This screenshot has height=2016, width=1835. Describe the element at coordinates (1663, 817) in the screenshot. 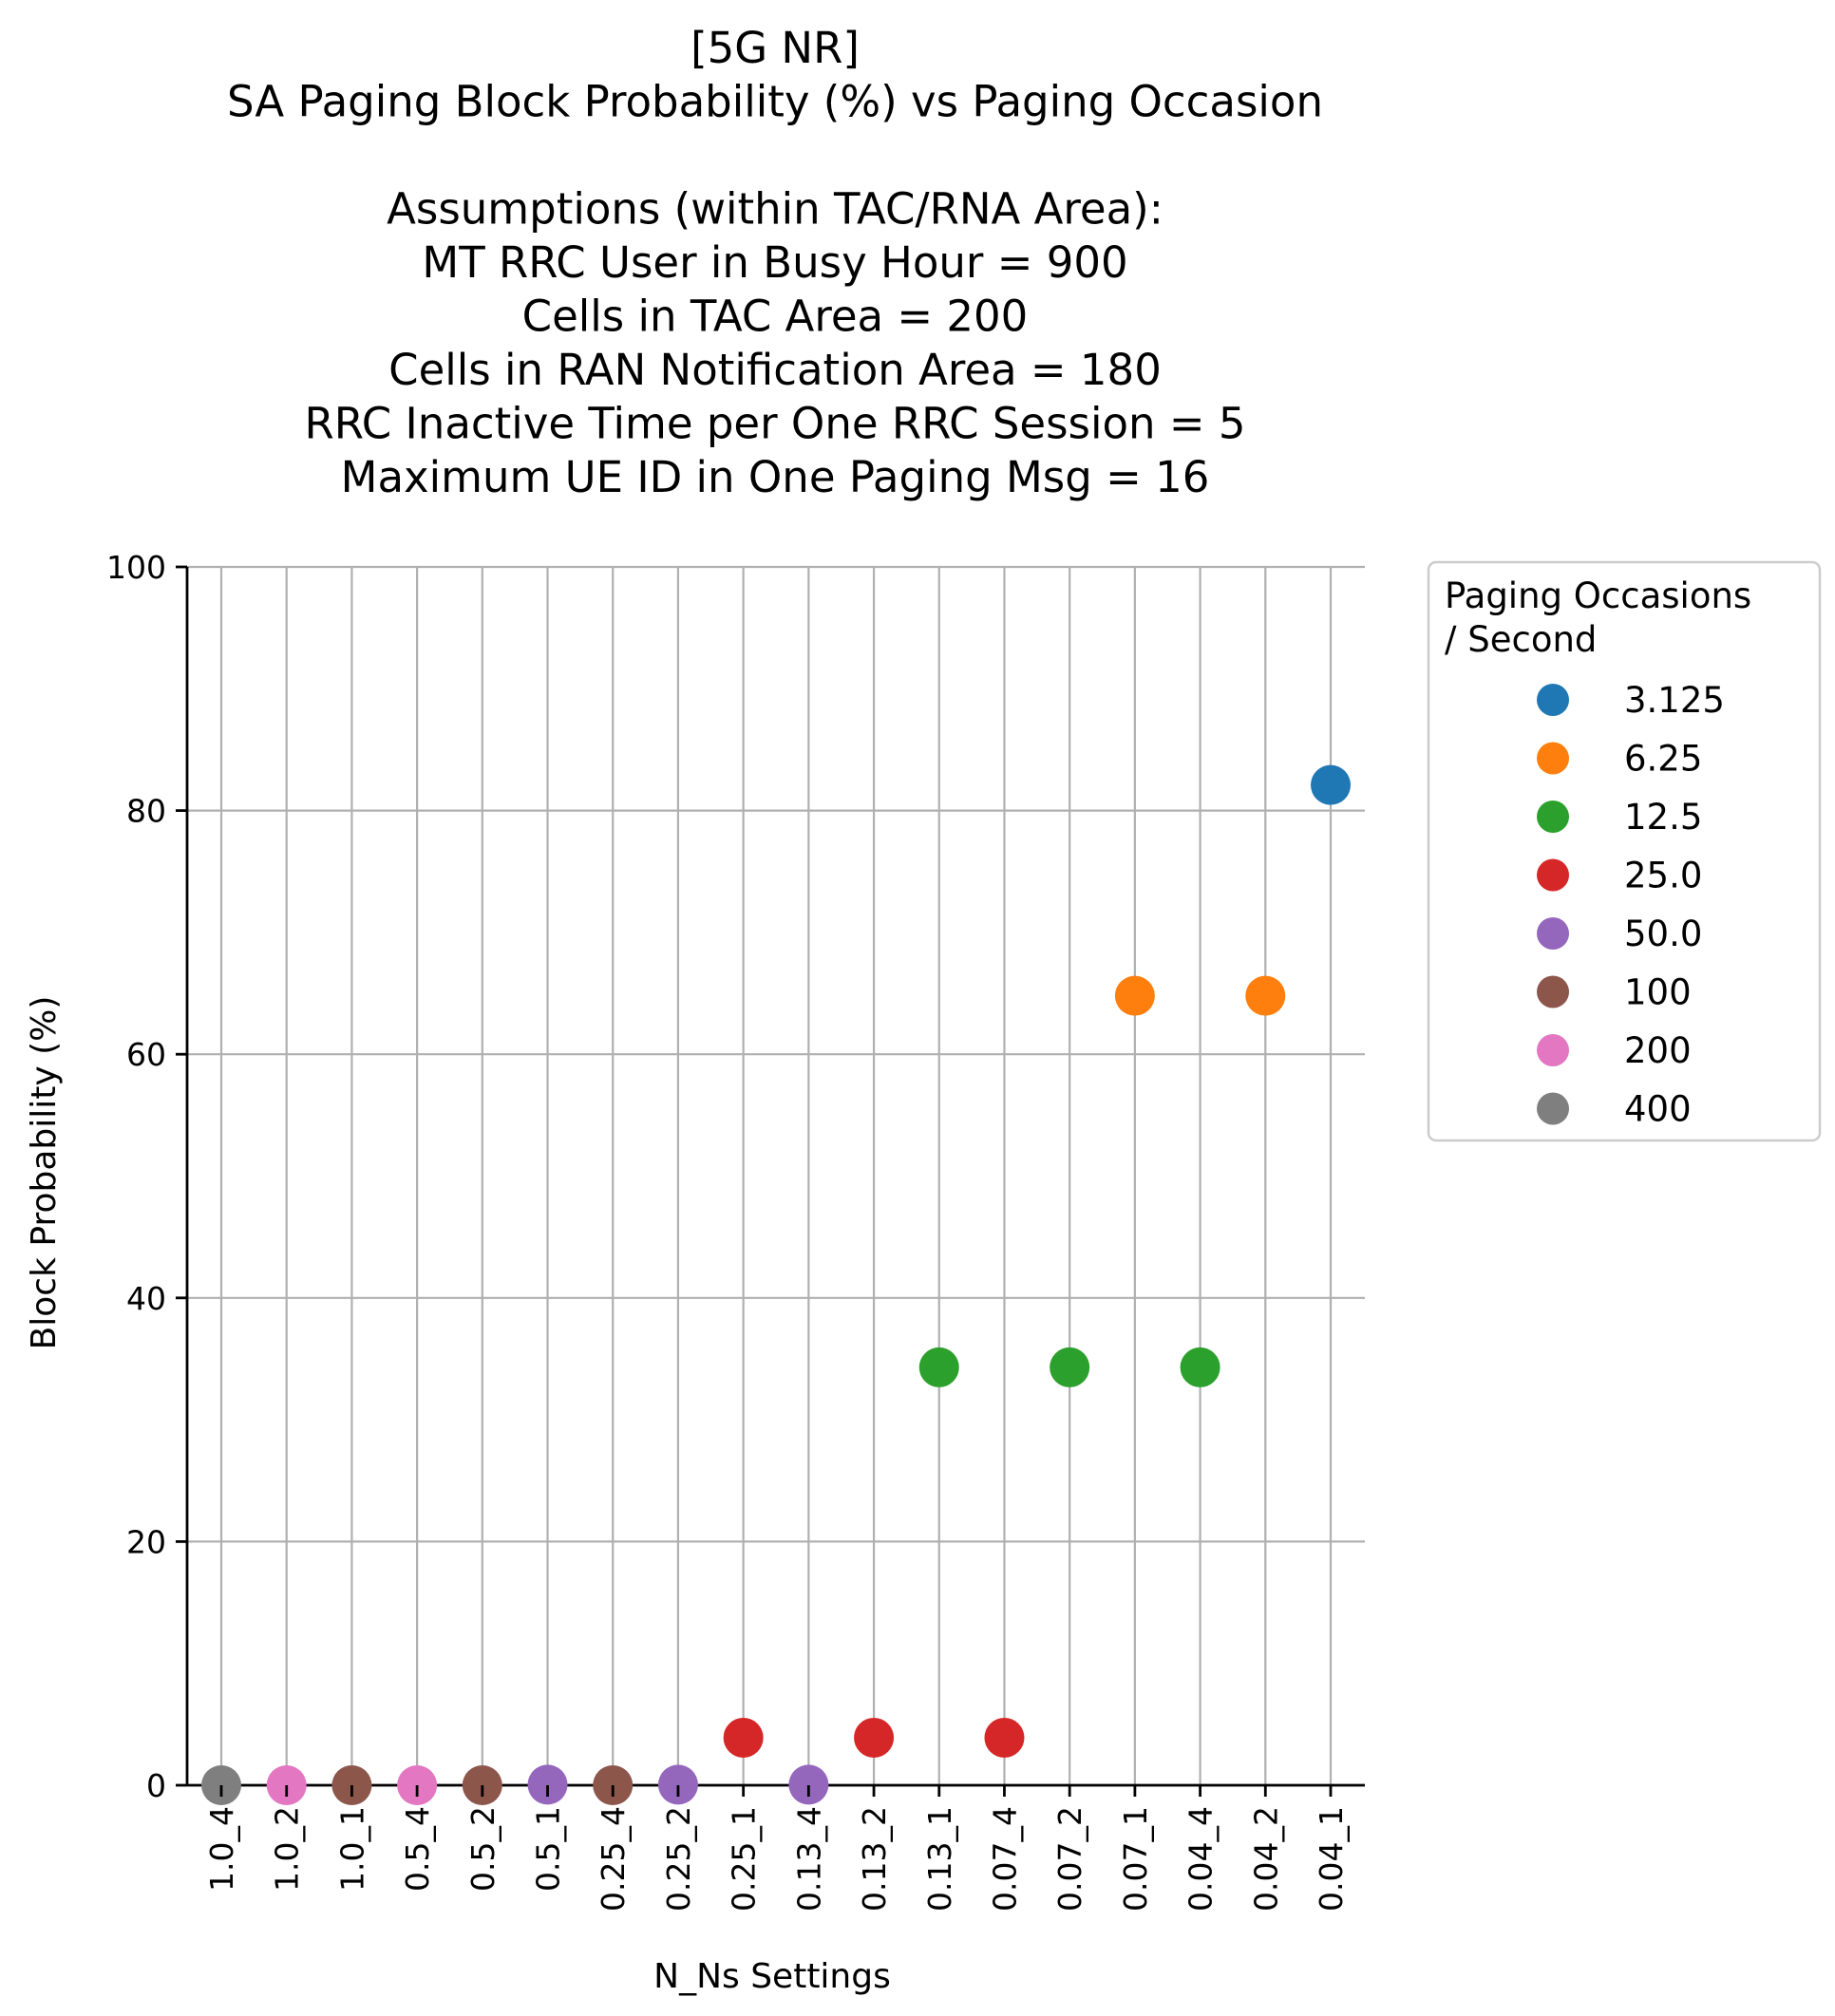

I see `legend-label: 12.5` at that location.